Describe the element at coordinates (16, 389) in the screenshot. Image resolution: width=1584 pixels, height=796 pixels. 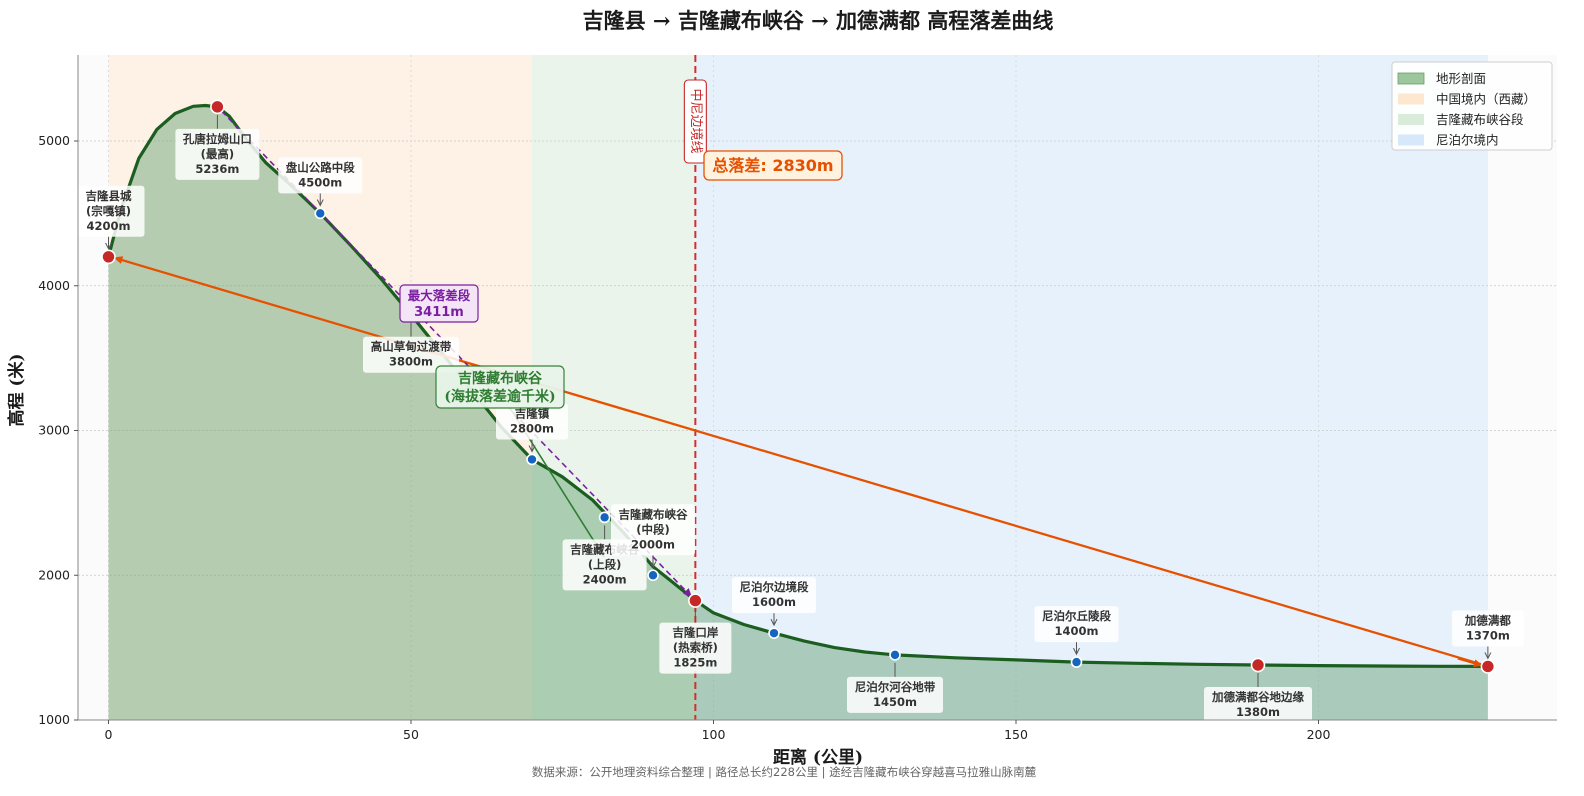
I see `y-axis-label: 高程 (米)` at that location.